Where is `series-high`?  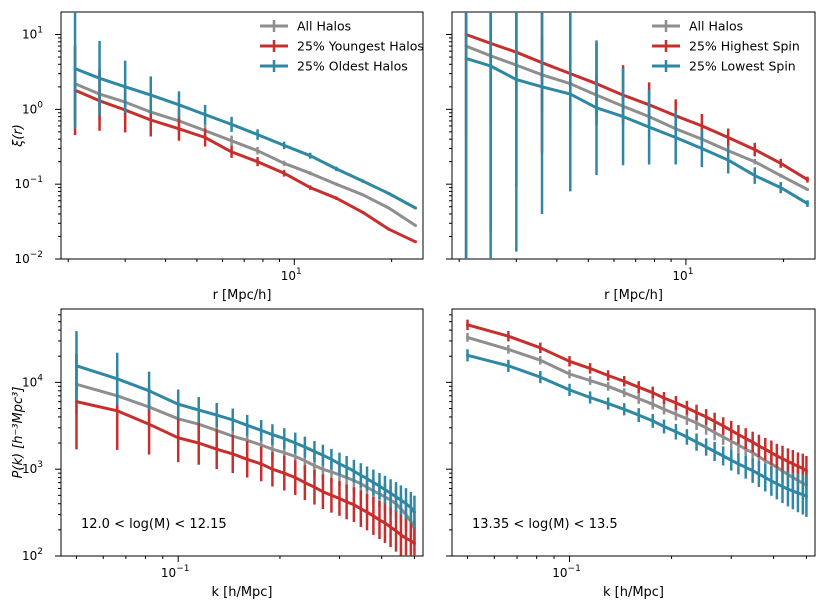
series-high is located at coordinates (637, 402).